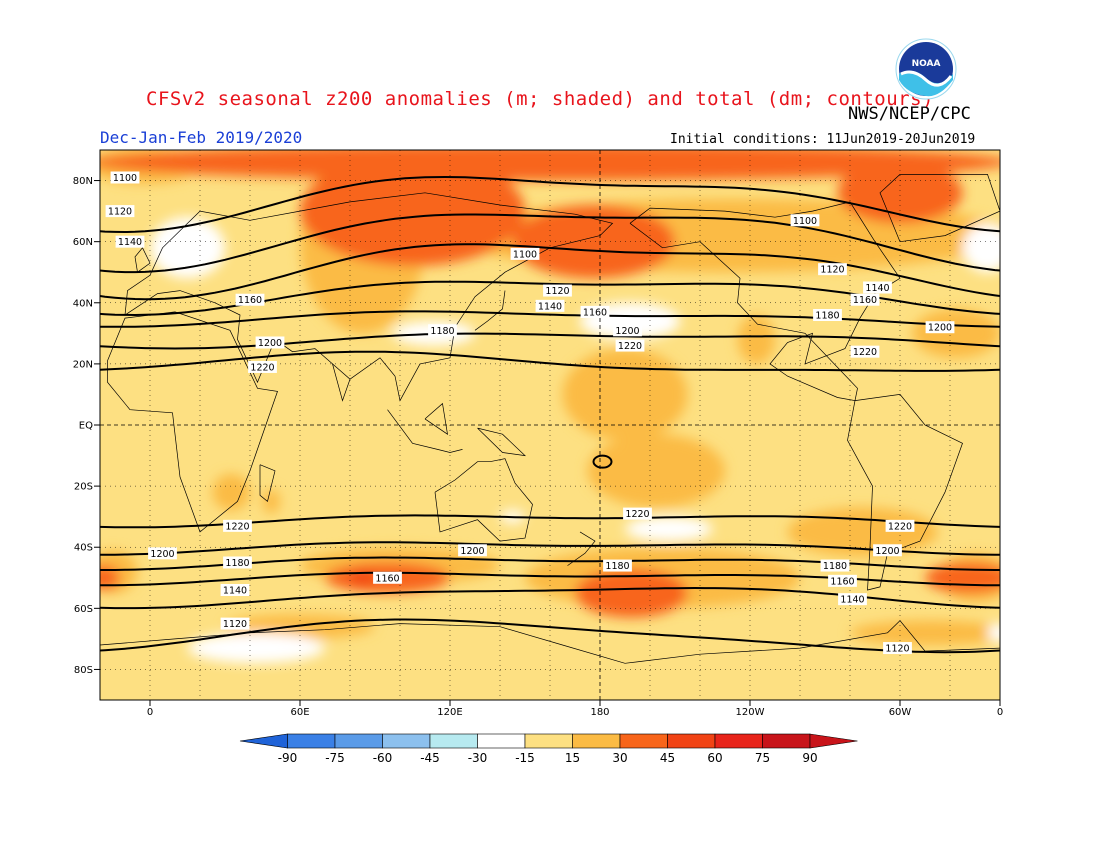 The height and width of the screenshot is (850, 1100). I want to click on latitude-label: EQ, so click(86, 426).